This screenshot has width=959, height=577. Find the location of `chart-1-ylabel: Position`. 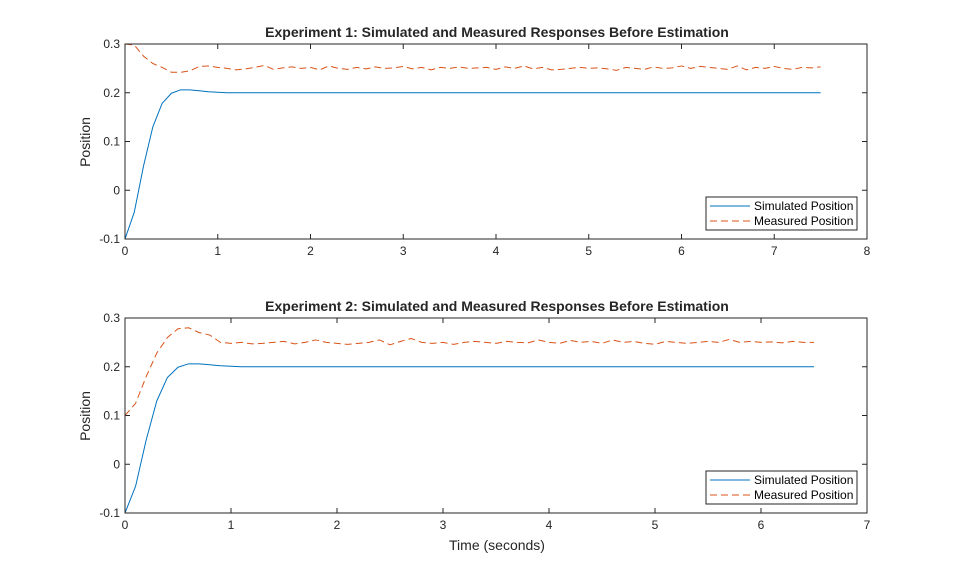

chart-1-ylabel: Position is located at coordinates (85, 142).